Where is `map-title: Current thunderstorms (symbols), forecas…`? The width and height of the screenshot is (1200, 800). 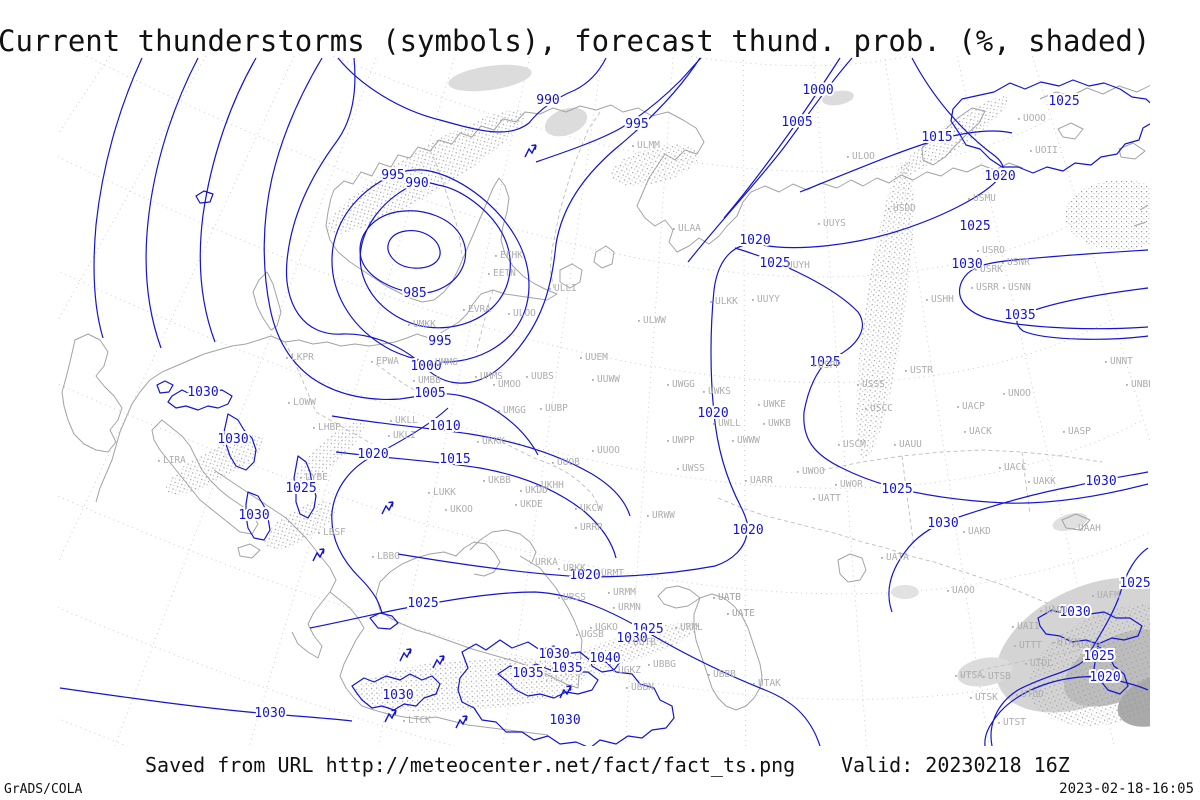
map-title: Current thunderstorms (symbols), forecas… is located at coordinates (575, 41).